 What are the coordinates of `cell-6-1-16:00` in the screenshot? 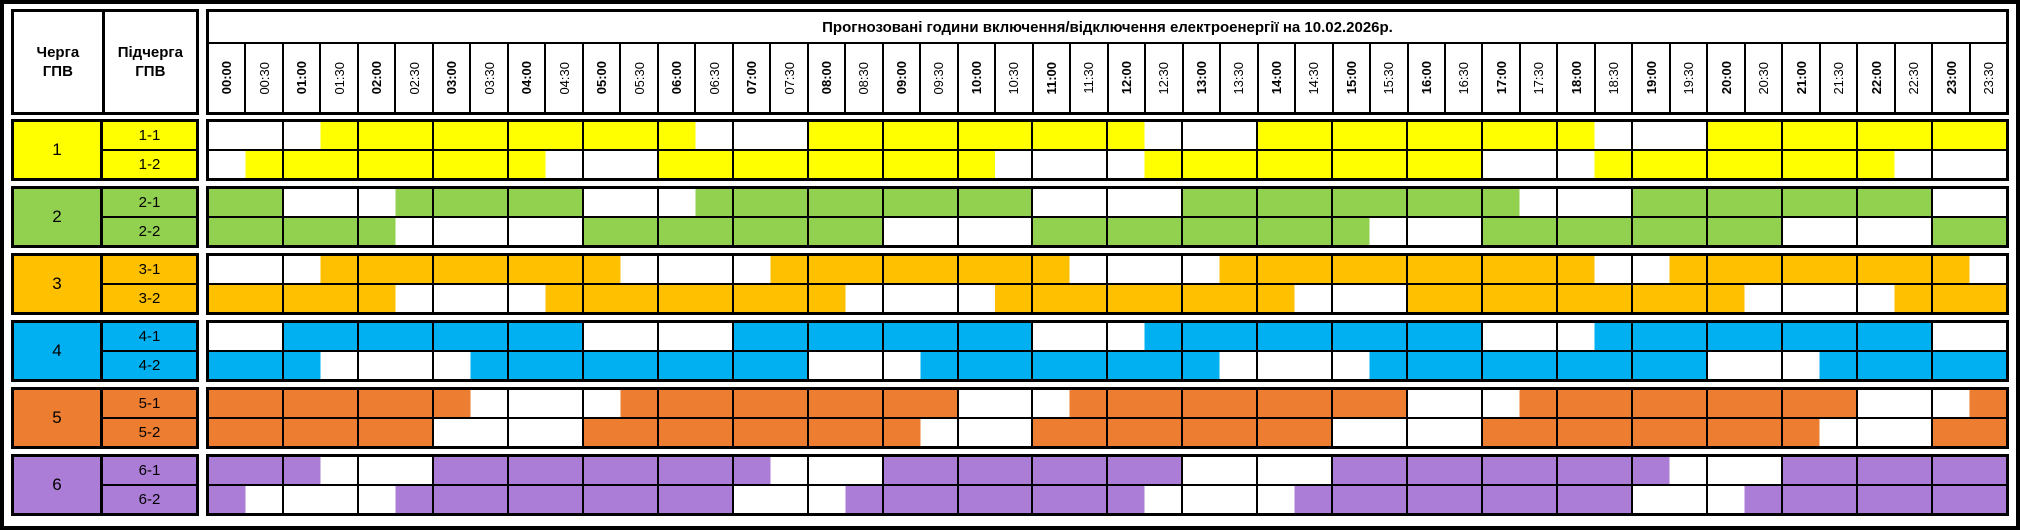 It's located at (1444, 470).